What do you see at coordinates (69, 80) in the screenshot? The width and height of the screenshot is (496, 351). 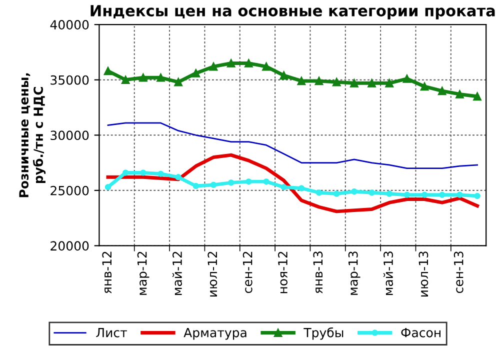 I see `y-tick-label: 35000` at bounding box center [69, 80].